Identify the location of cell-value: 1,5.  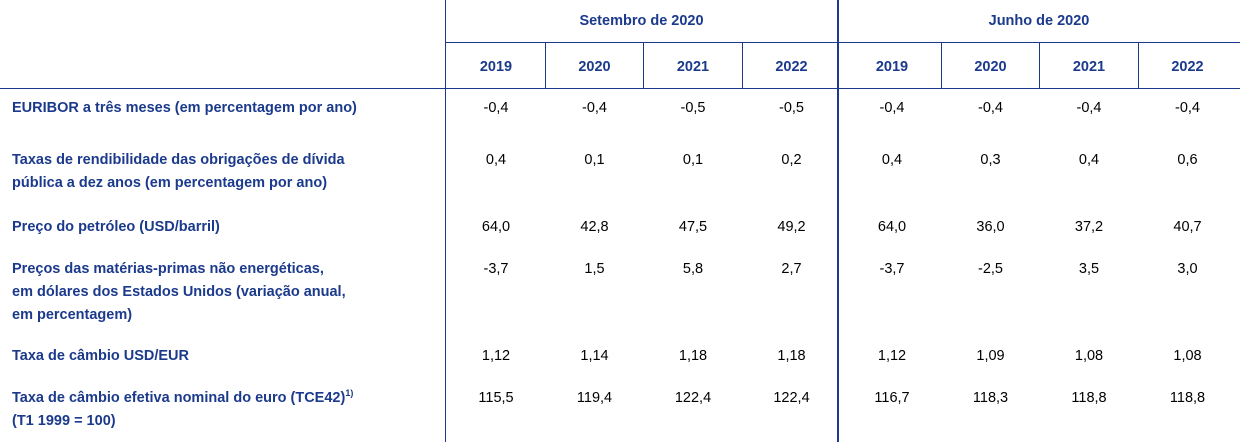
(594, 269).